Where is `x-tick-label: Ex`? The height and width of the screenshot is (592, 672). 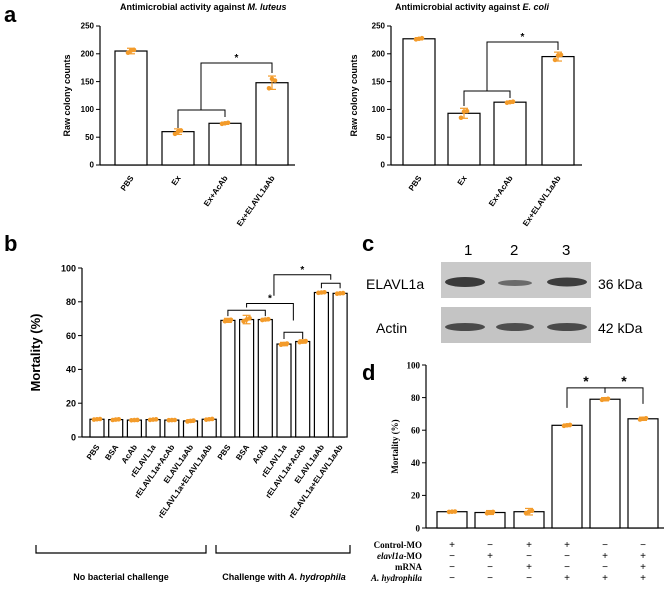
x-tick-label: Ex is located at coordinates (176, 181).